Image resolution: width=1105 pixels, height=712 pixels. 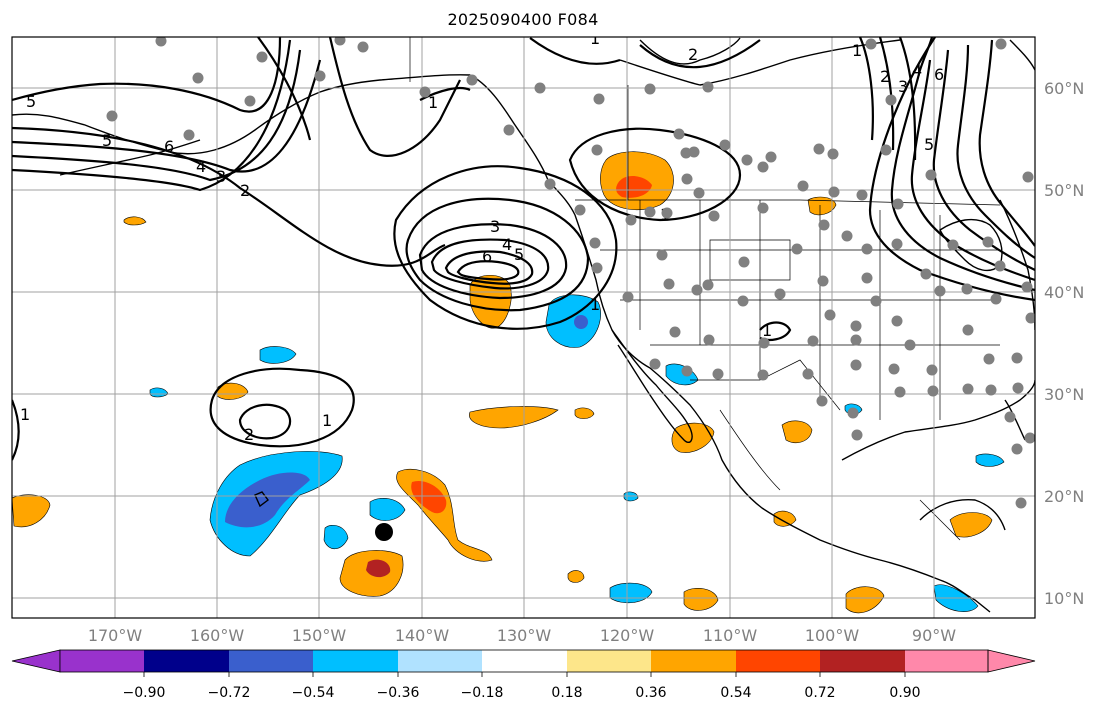 What do you see at coordinates (730, 635) in the screenshot?
I see `lon-tick: 110°W` at bounding box center [730, 635].